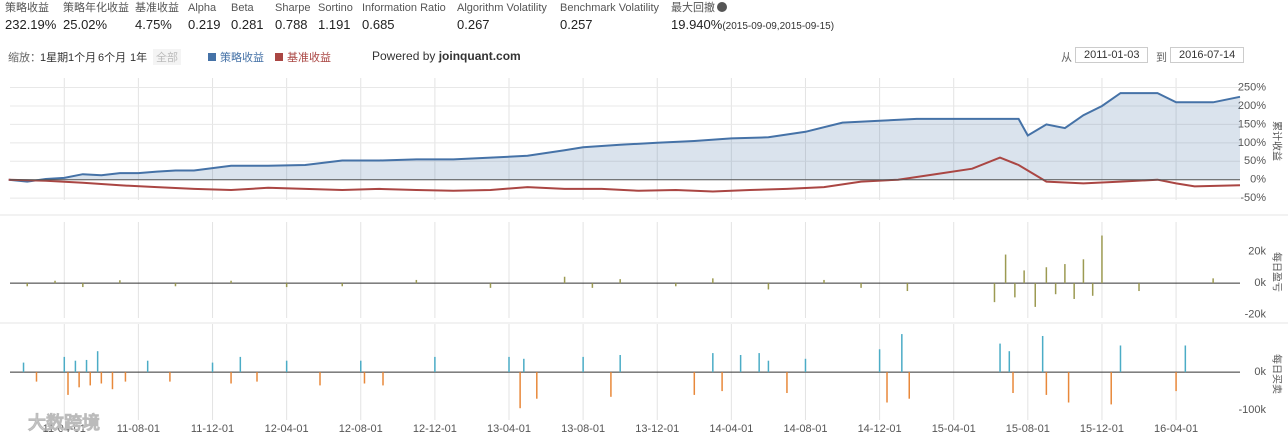 This screenshot has width=1288, height=446. Describe the element at coordinates (610, 8) in the screenshot. I see `metric-label-text: Benchmark Volatility` at that location.